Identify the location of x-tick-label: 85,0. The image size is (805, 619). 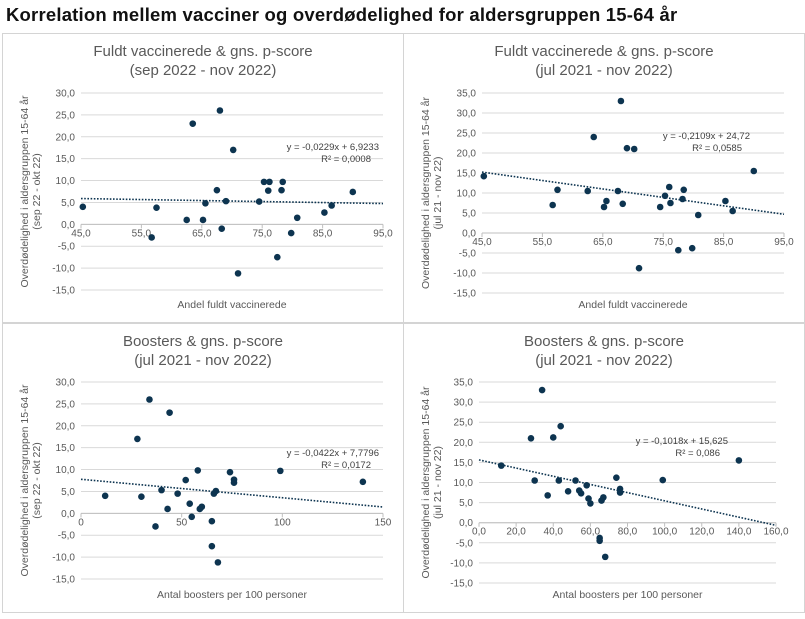
(323, 233).